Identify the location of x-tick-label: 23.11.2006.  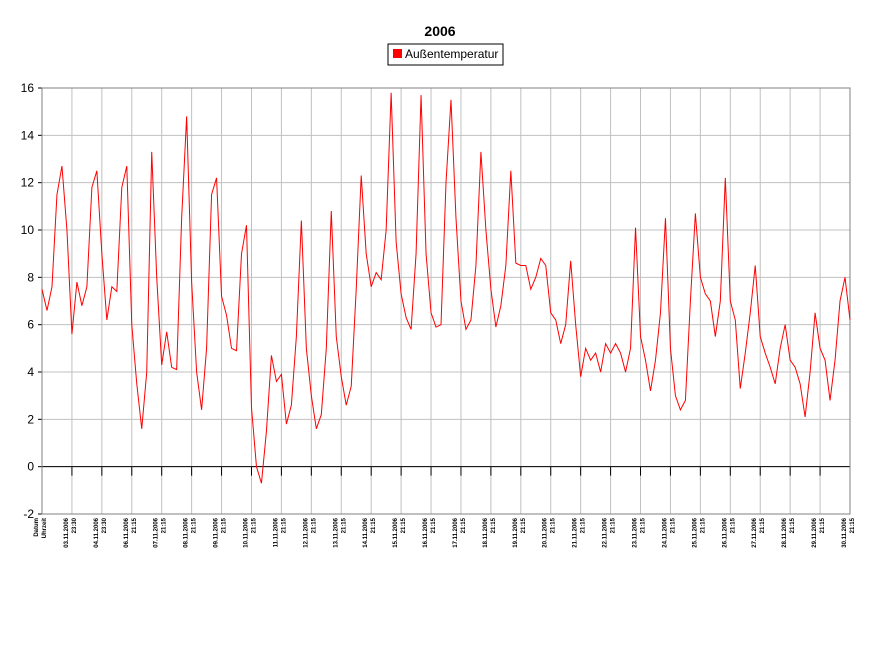
(636, 532).